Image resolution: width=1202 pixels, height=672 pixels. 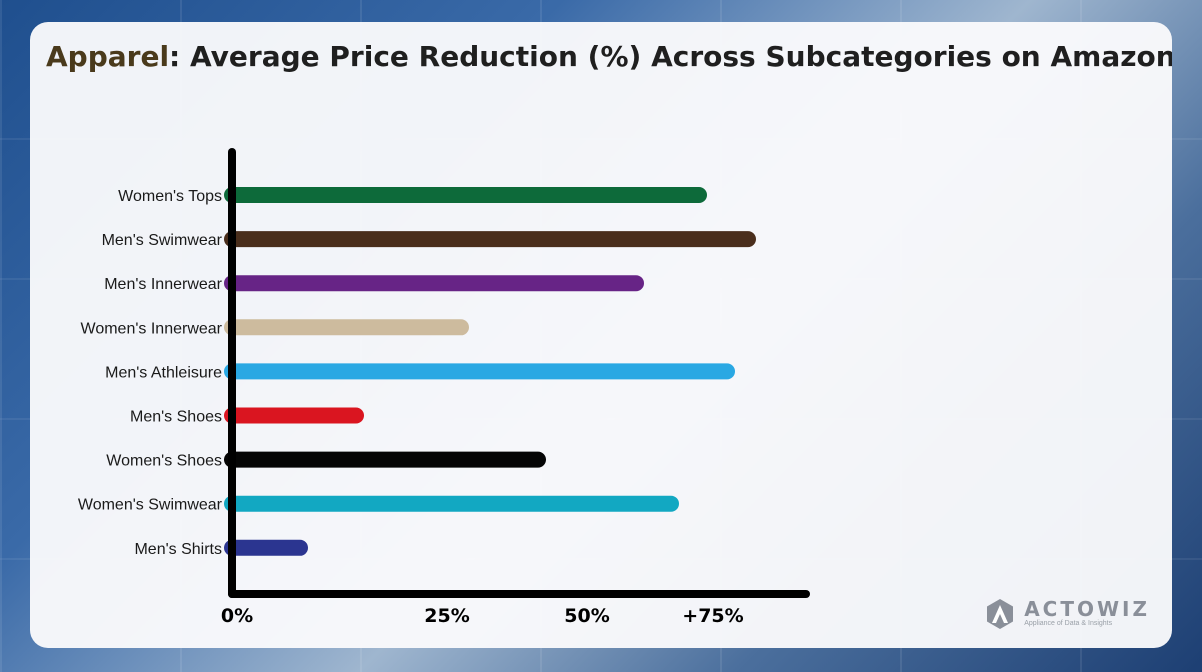 I want to click on x-tick-label: 50%, so click(x=586, y=616).